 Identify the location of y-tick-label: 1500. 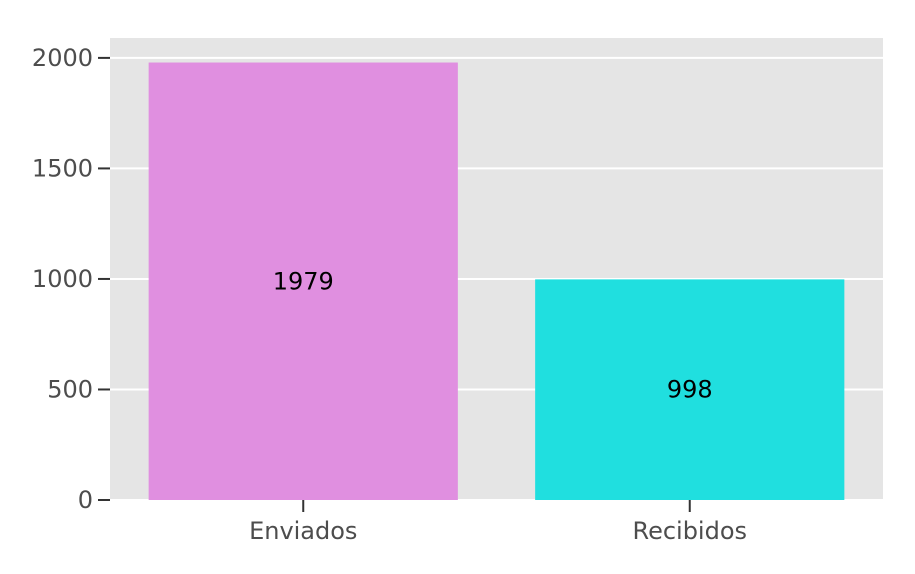
(62, 168).